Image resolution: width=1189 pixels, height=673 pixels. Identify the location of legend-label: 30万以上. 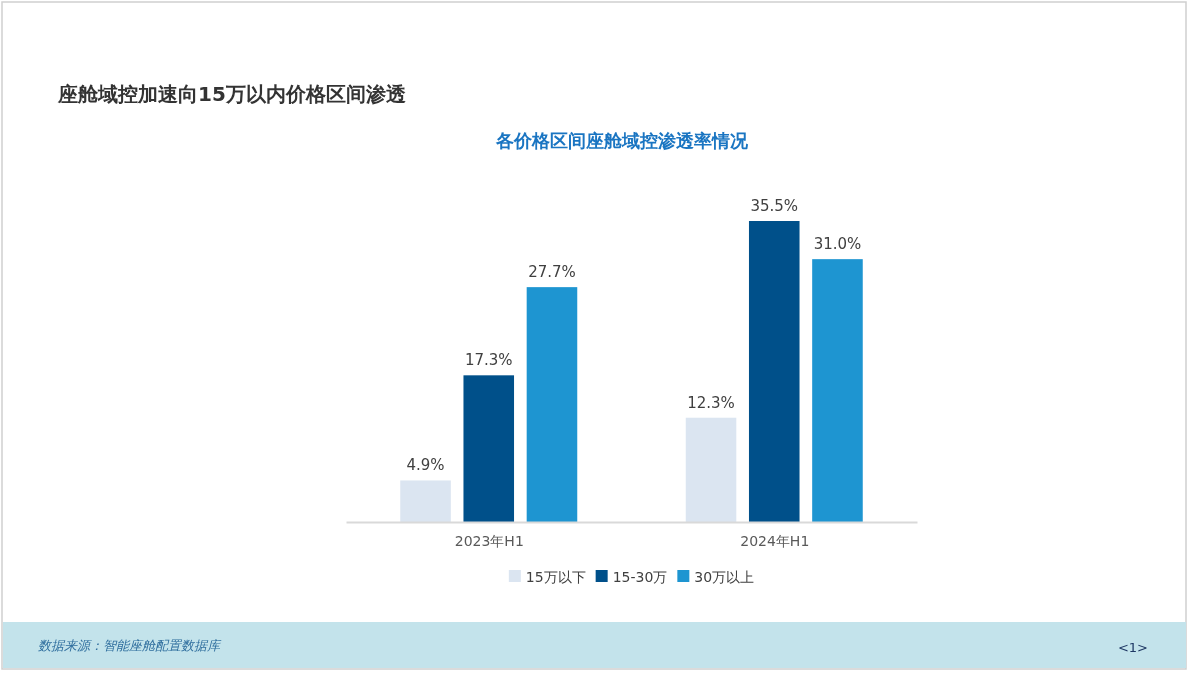
(724, 576).